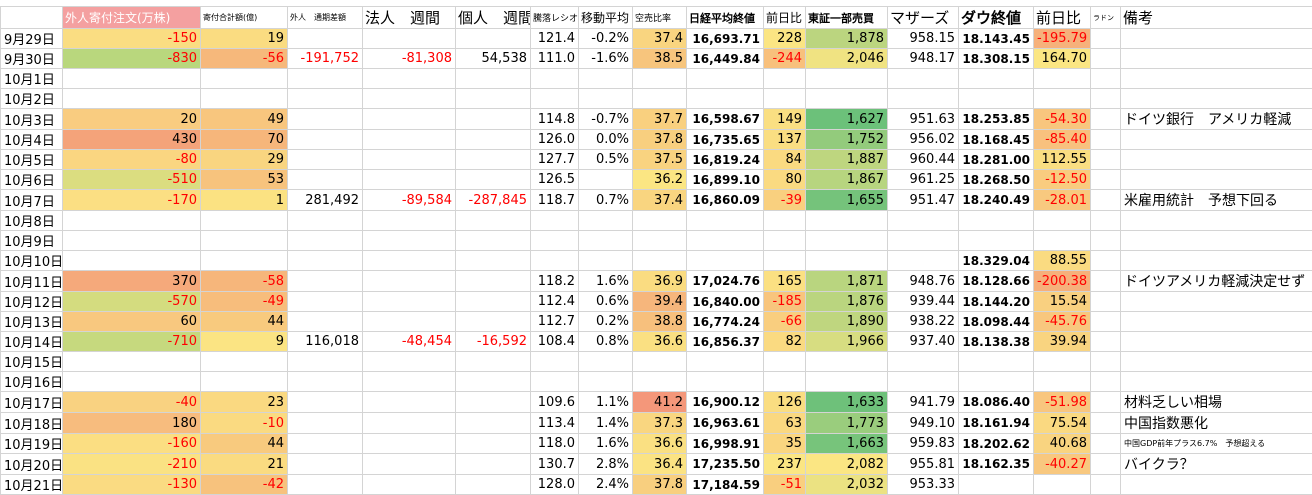 The height and width of the screenshot is (495, 1312). What do you see at coordinates (32, 485) in the screenshot?
I see `date-cell: 10月21日` at bounding box center [32, 485].